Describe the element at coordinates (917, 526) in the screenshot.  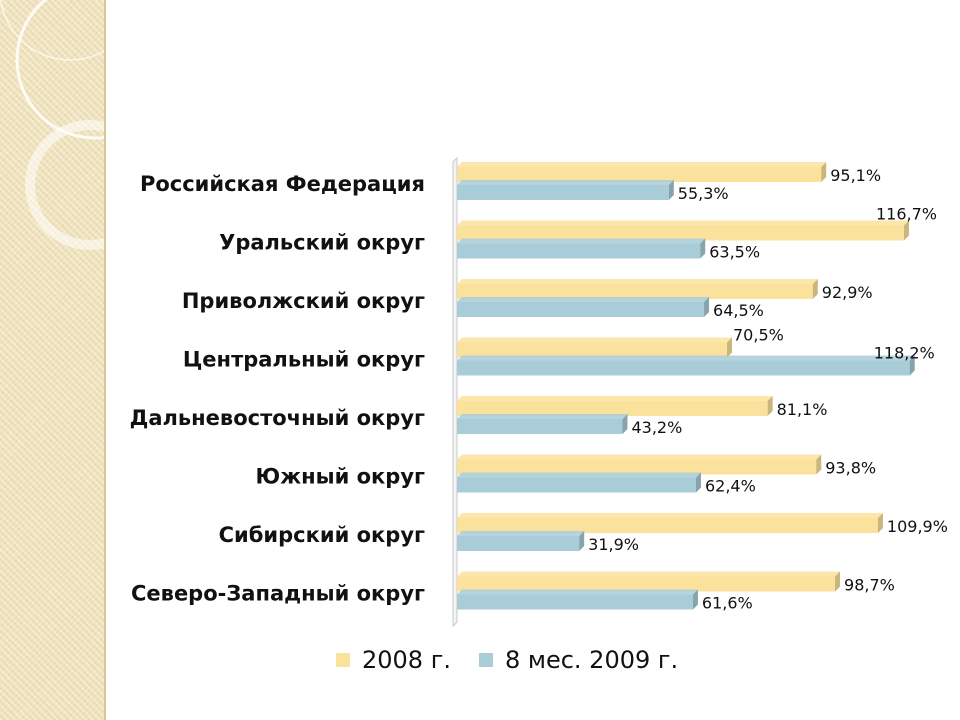
I see `value-label: 109,9%` at that location.